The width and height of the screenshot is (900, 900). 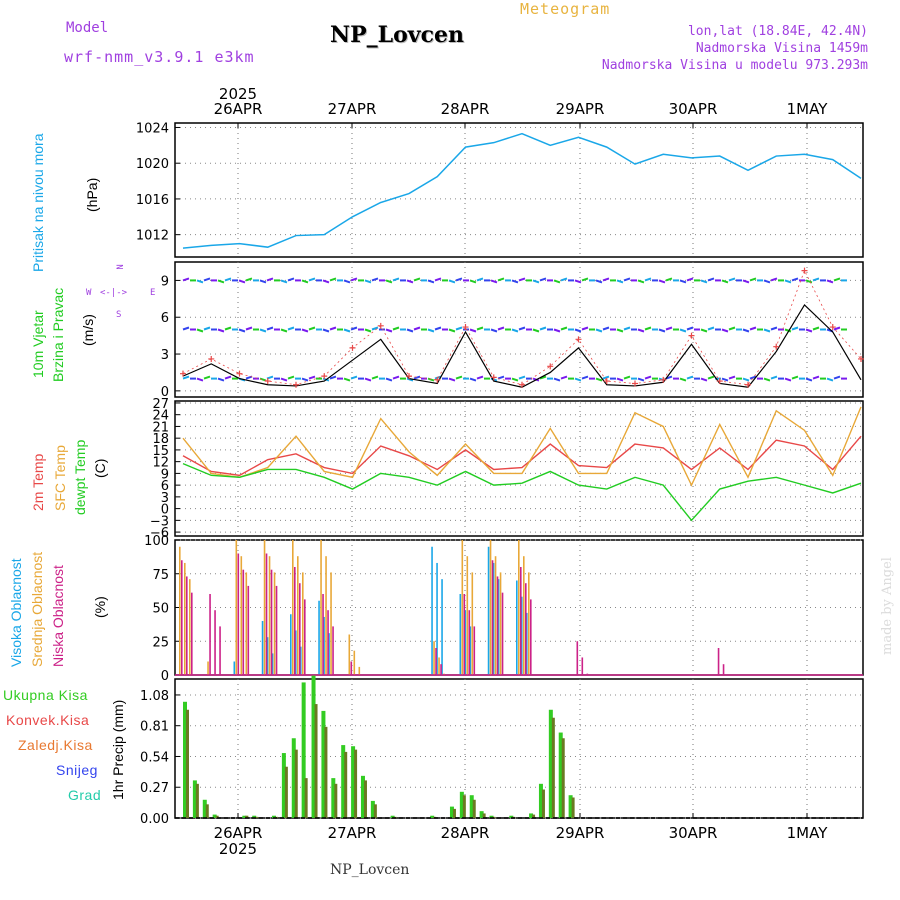 I want to click on date-tick-top: 28APR, so click(x=465, y=109).